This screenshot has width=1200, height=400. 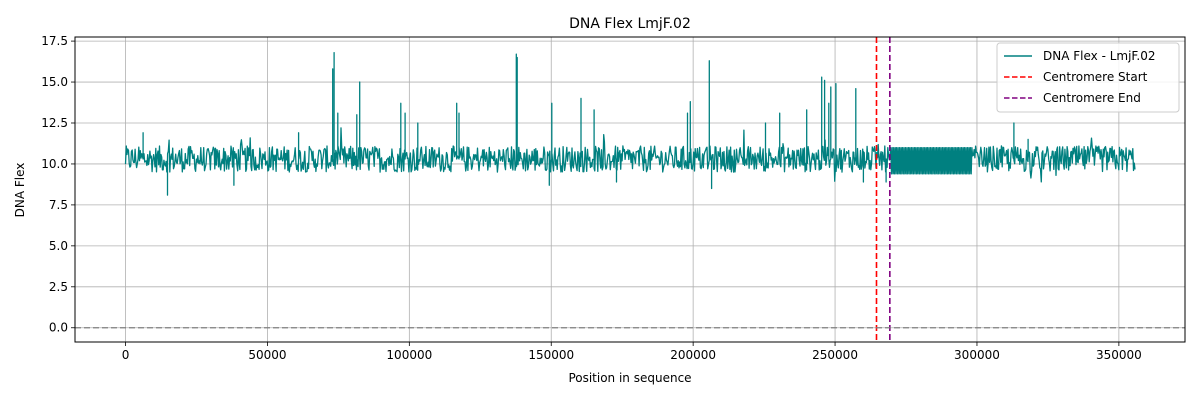 What do you see at coordinates (409, 355) in the screenshot?
I see `x-tick-label: 100000` at bounding box center [409, 355].